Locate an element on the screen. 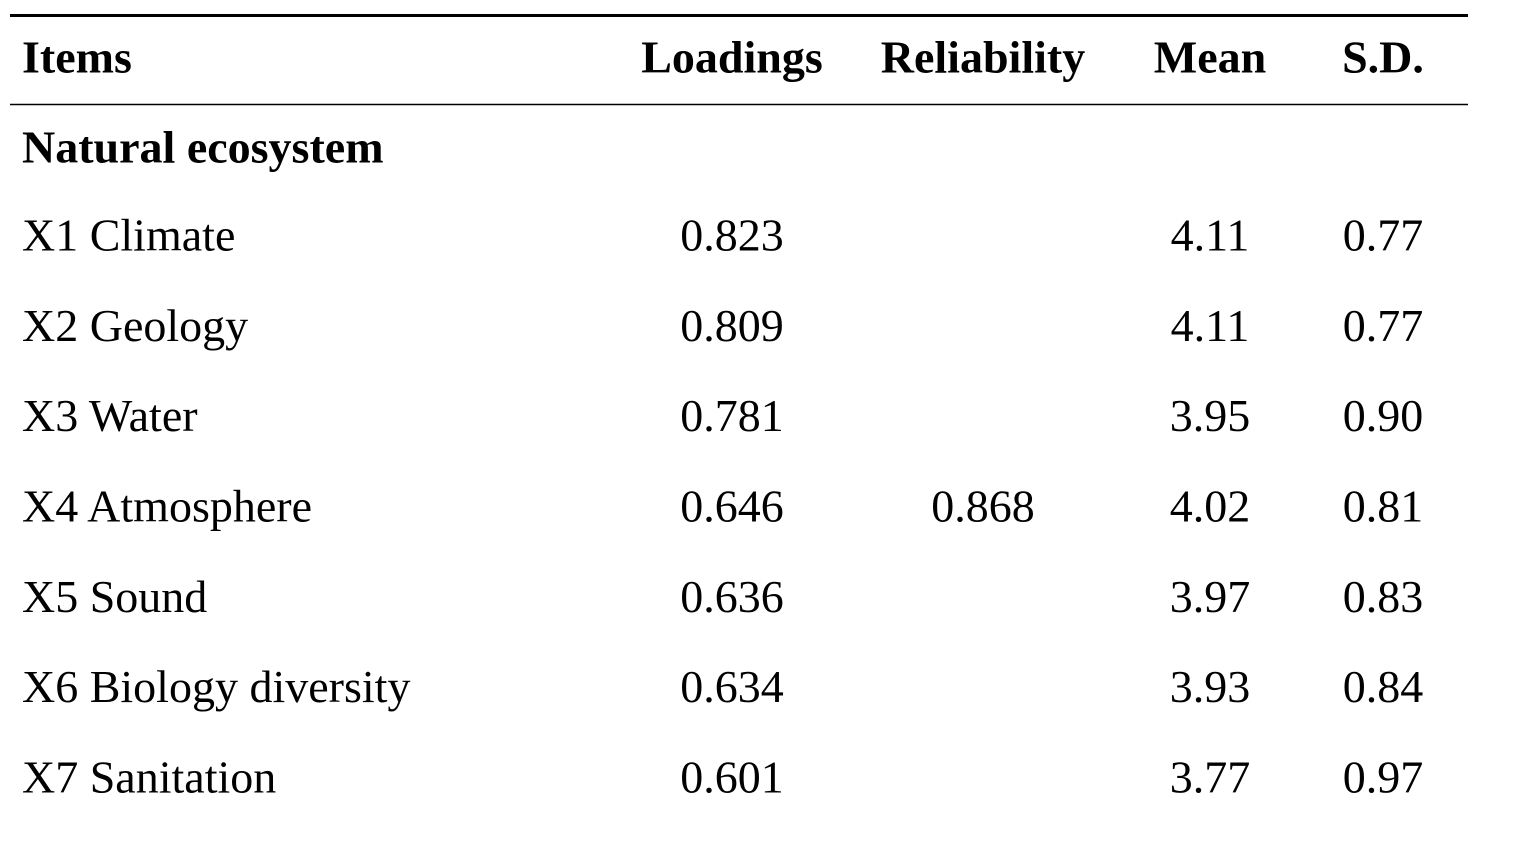 Image resolution: width=1530 pixels, height=841 pixels. mean-cell: 3.97 is located at coordinates (1210, 596).